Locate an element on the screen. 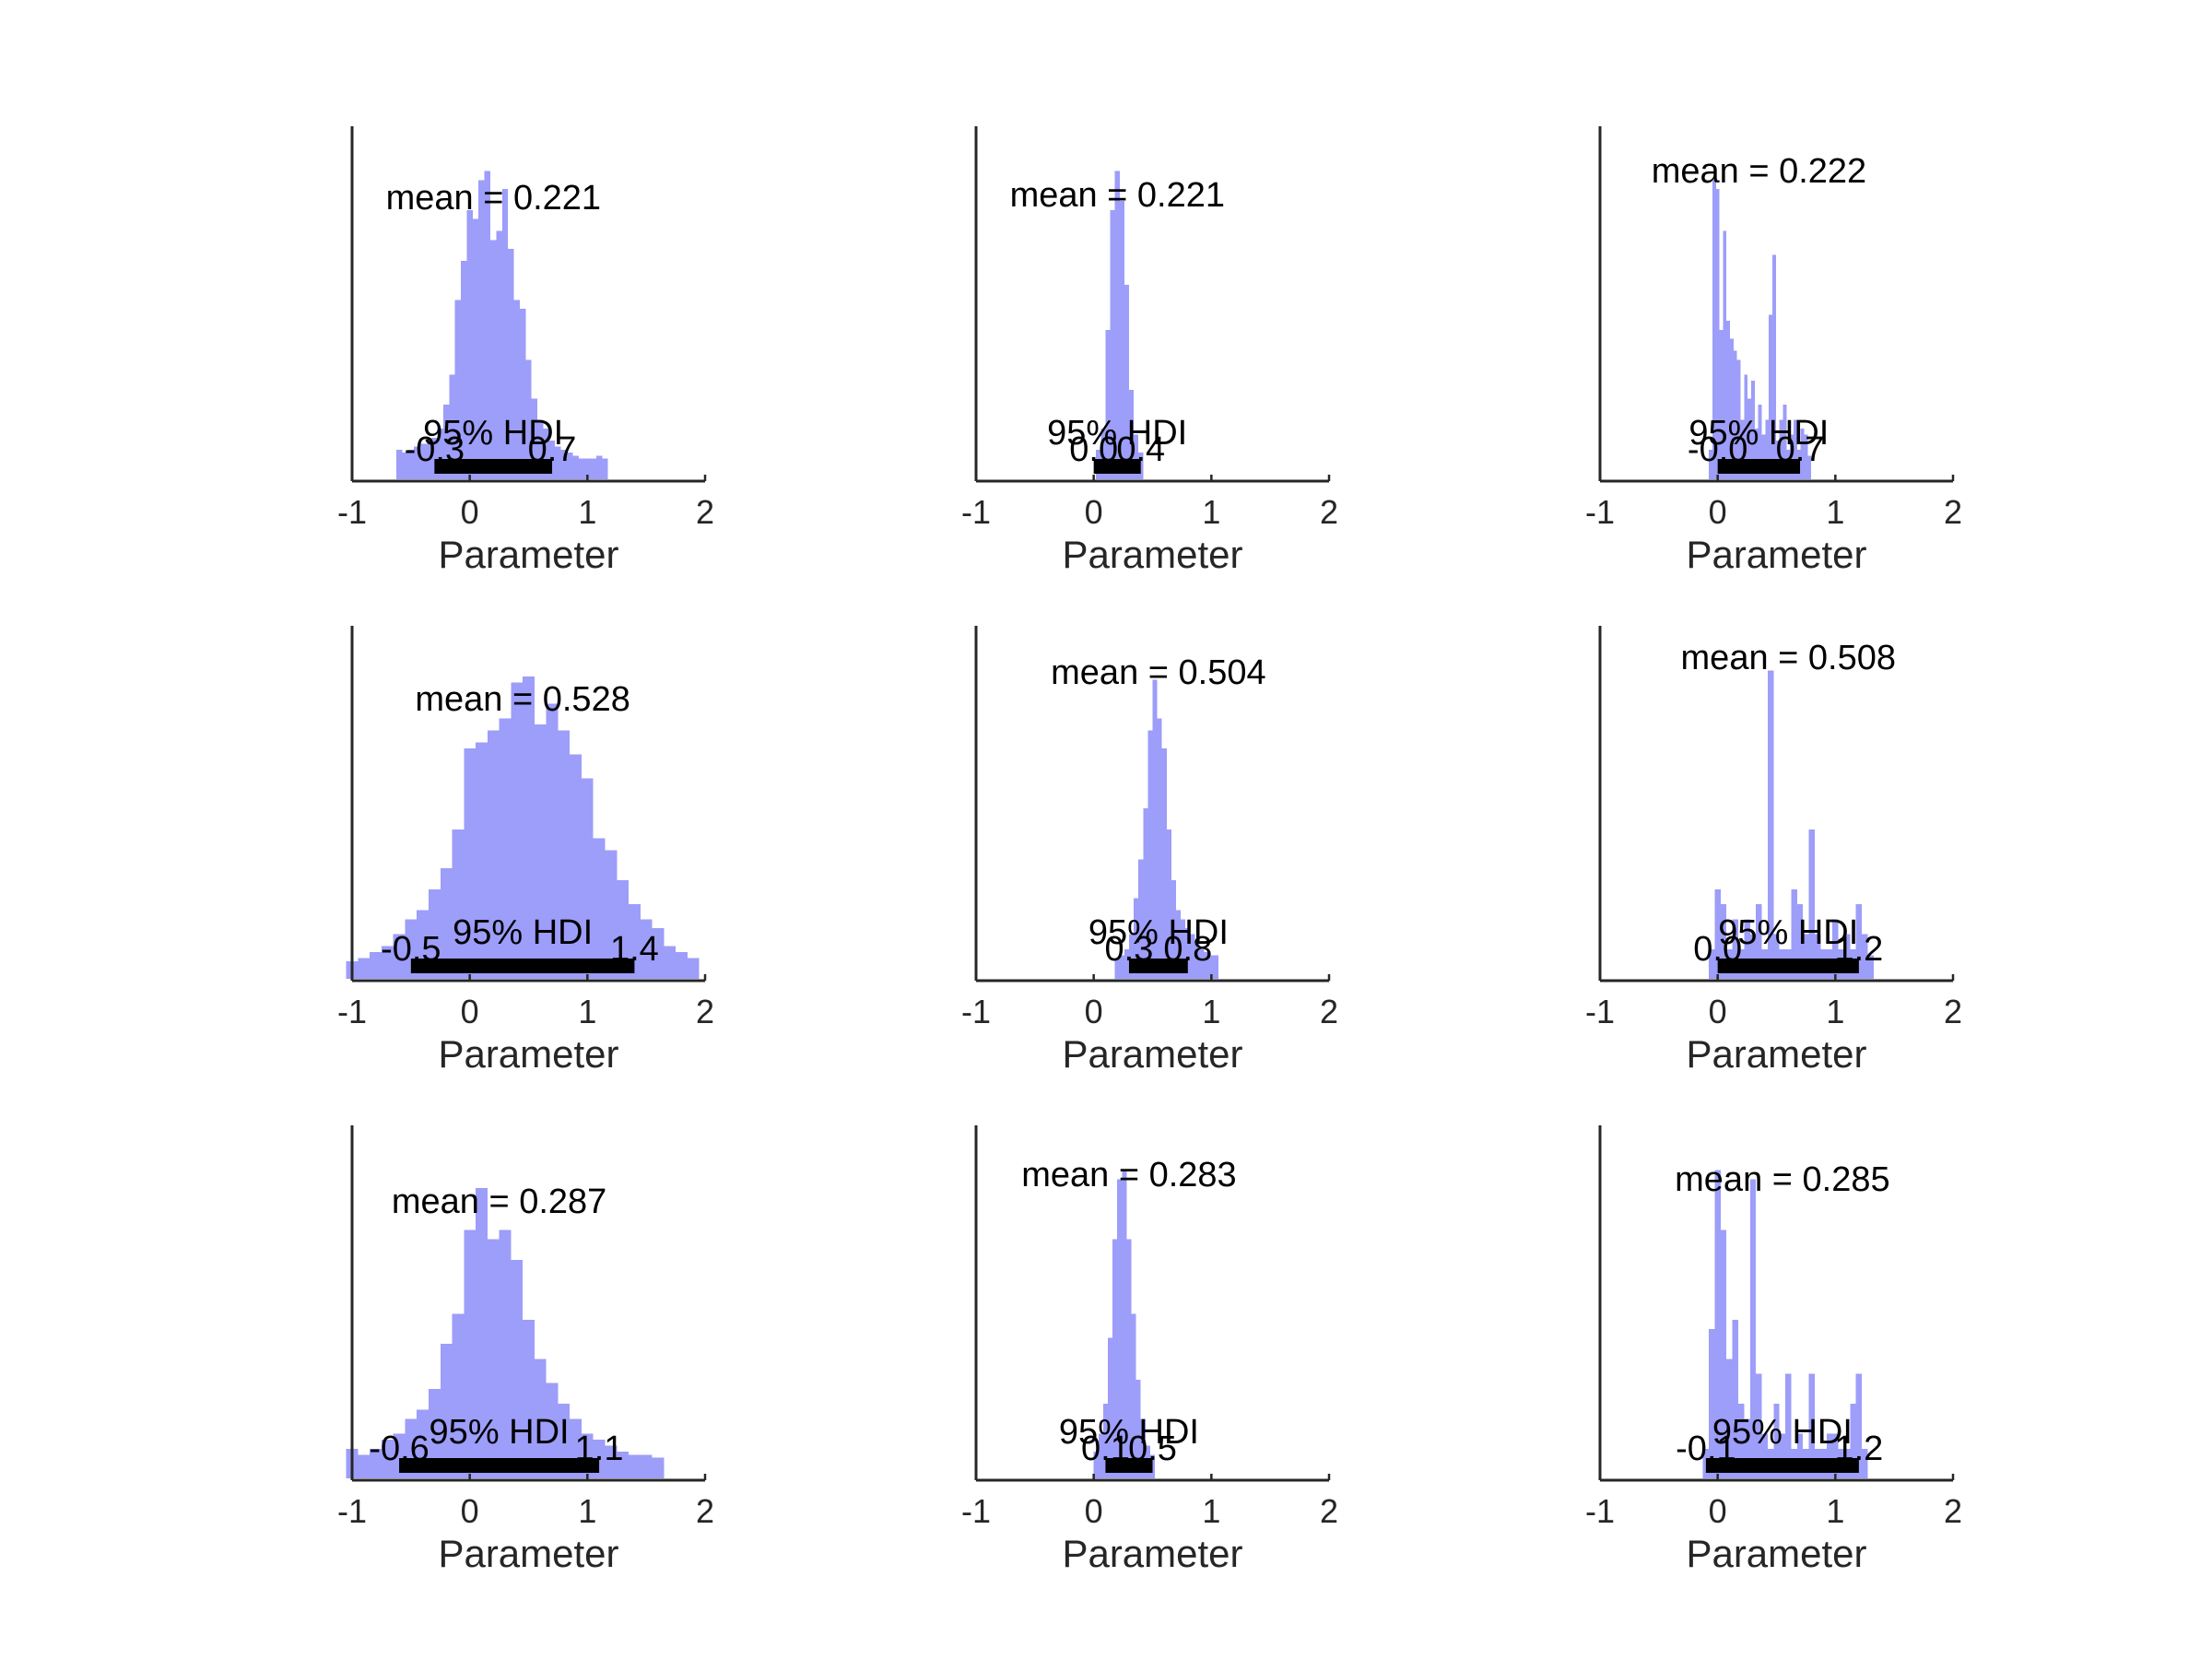 This screenshot has height=1659, width=2212. hdi-upper-label: 0.4 is located at coordinates (1140, 449).